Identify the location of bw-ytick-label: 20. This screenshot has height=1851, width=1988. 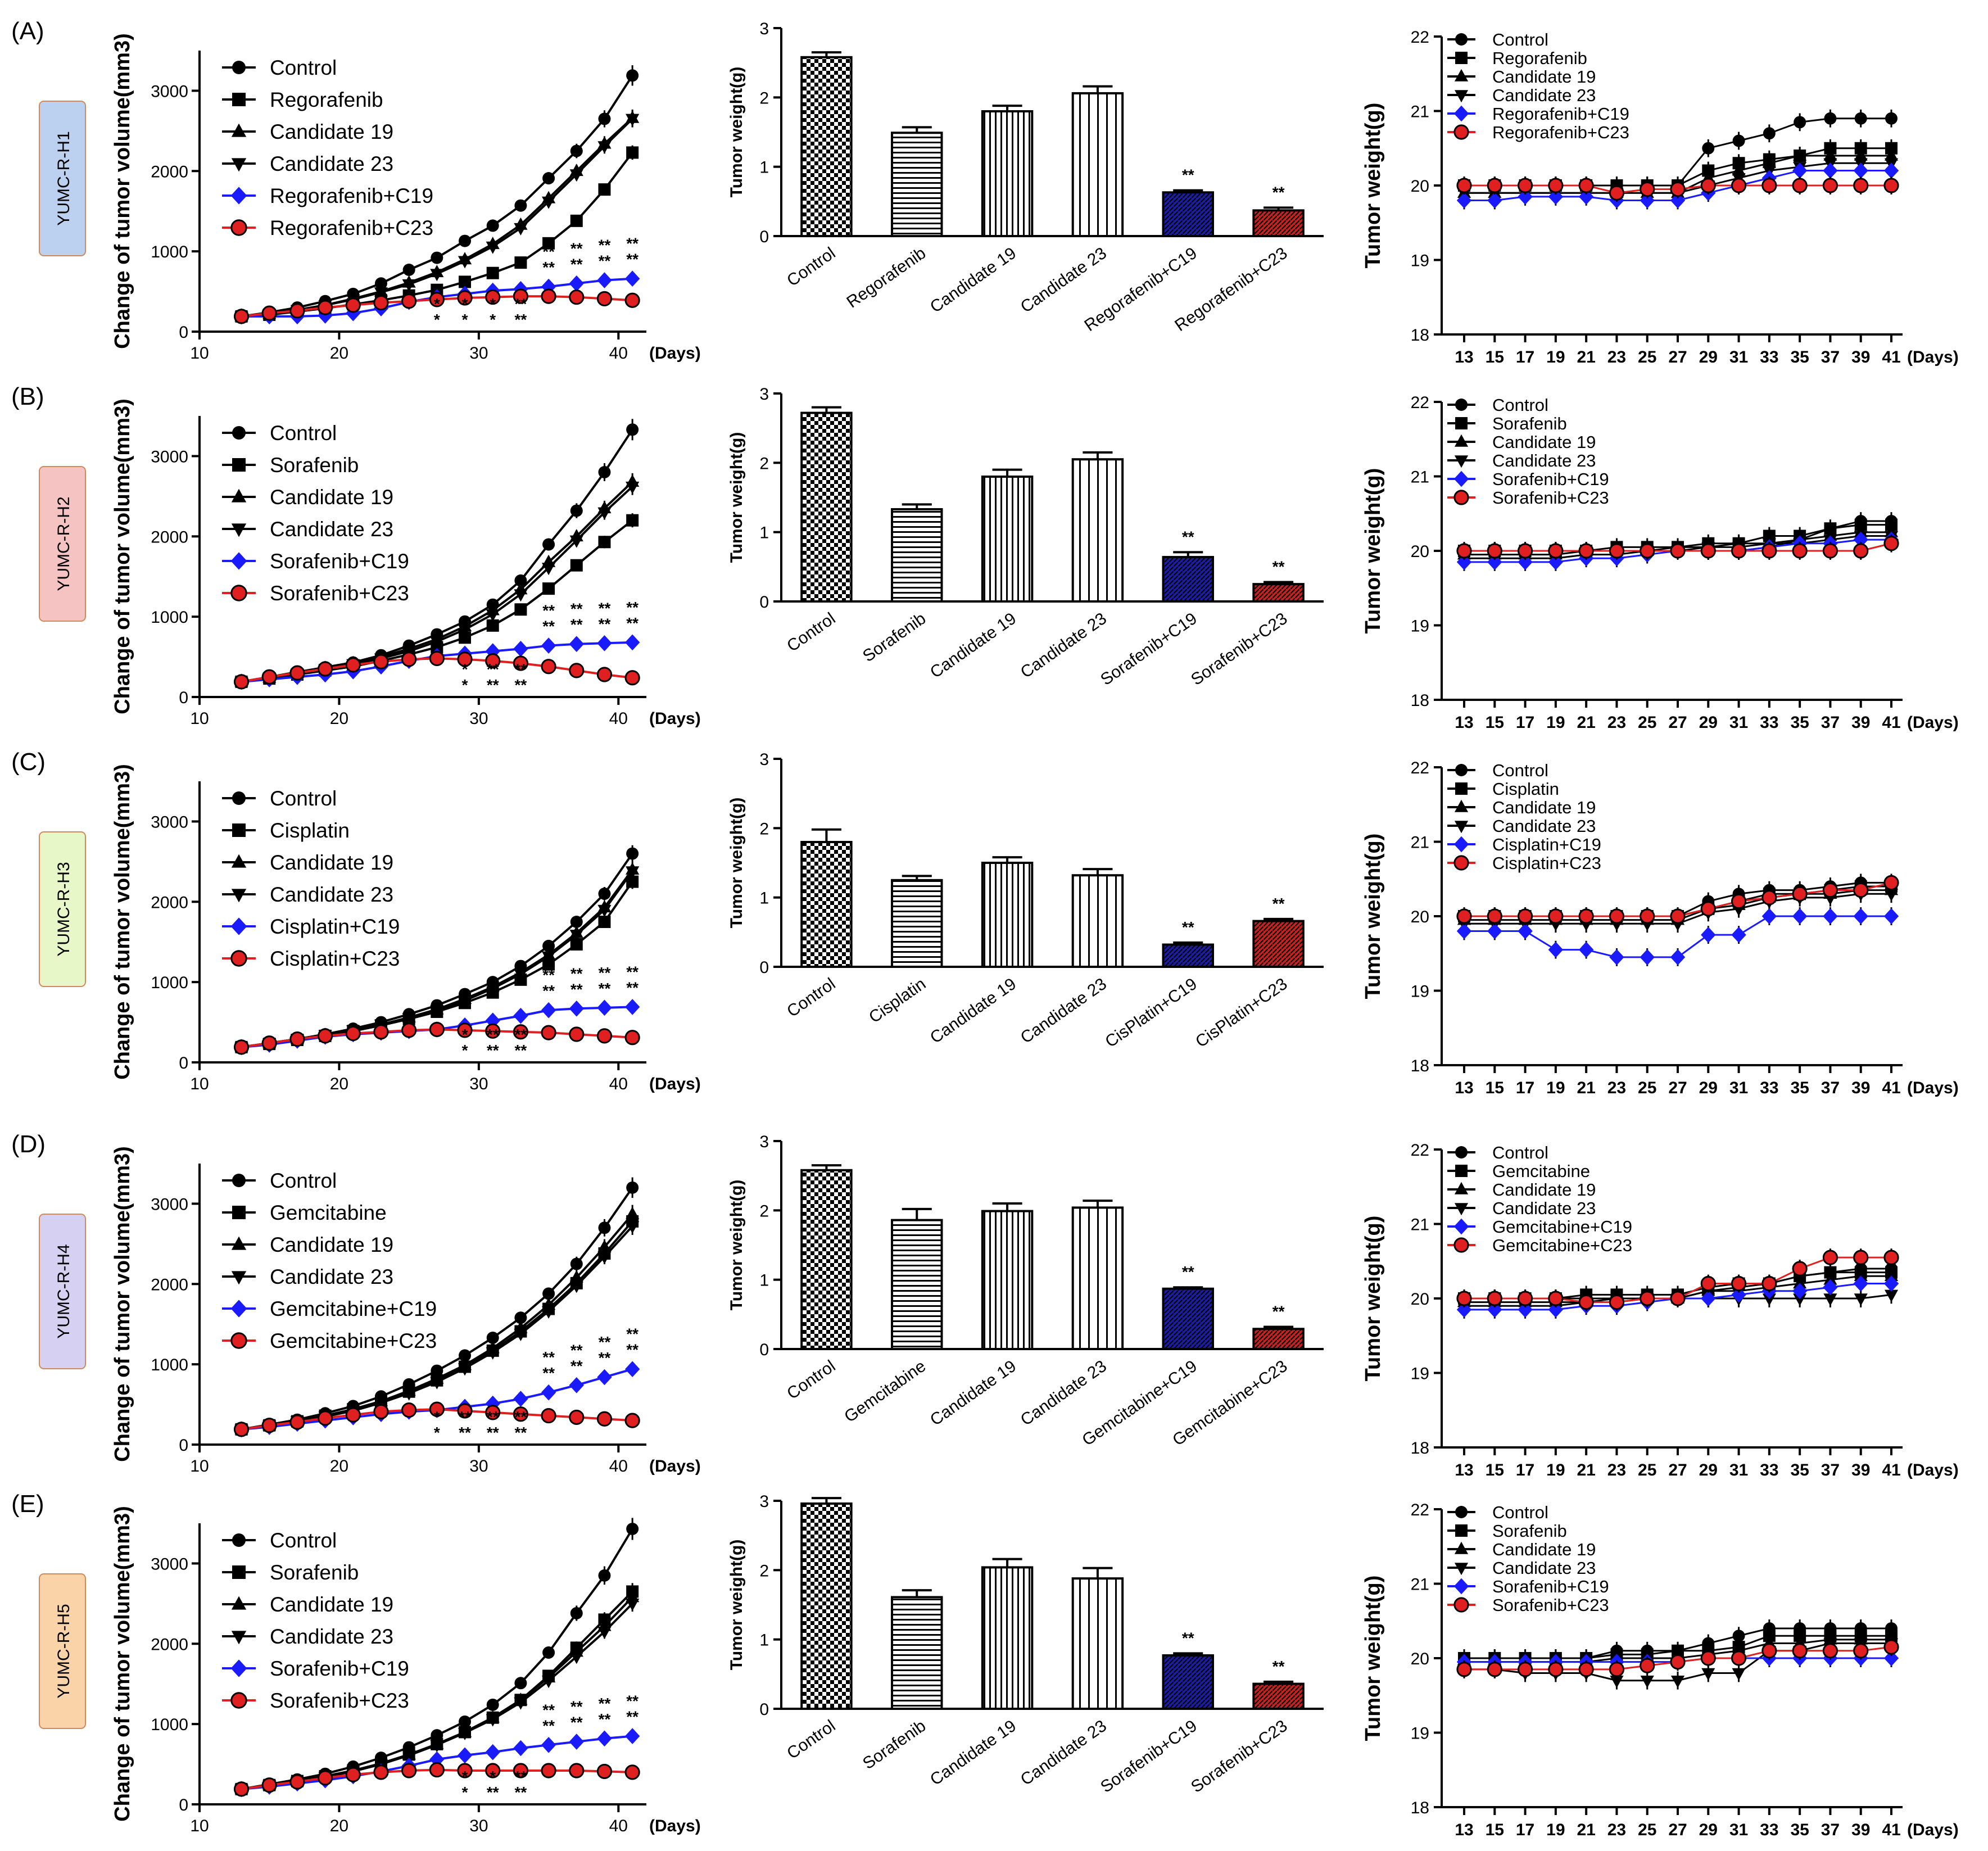
(1420, 187).